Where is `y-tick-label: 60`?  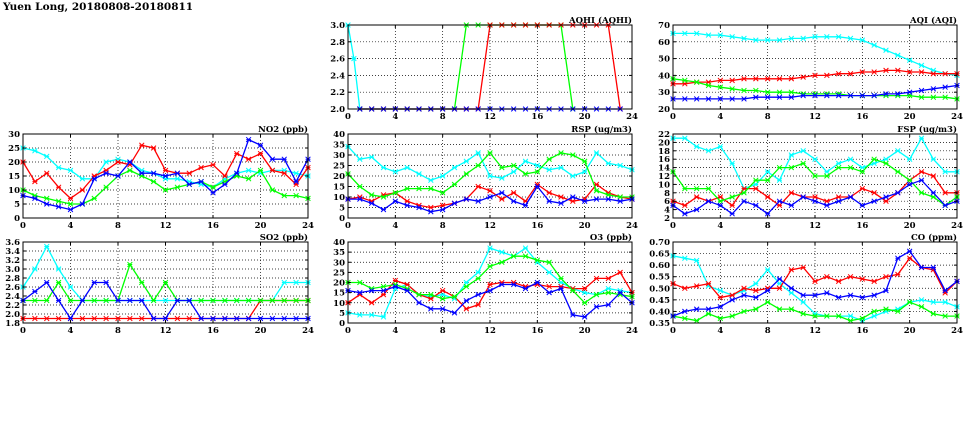
y-tick-label: 60 is located at coordinates (664, 43).